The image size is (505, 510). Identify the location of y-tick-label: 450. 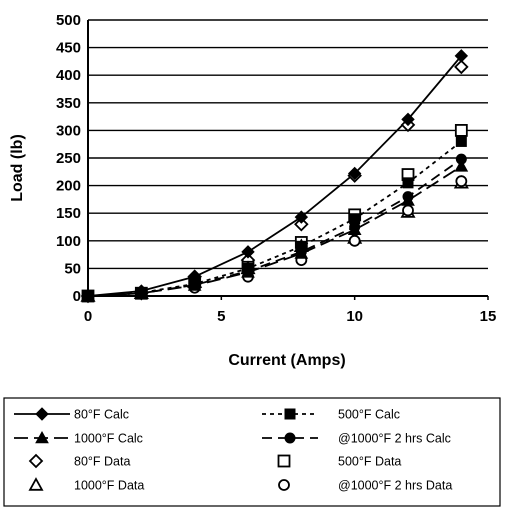
(68, 48).